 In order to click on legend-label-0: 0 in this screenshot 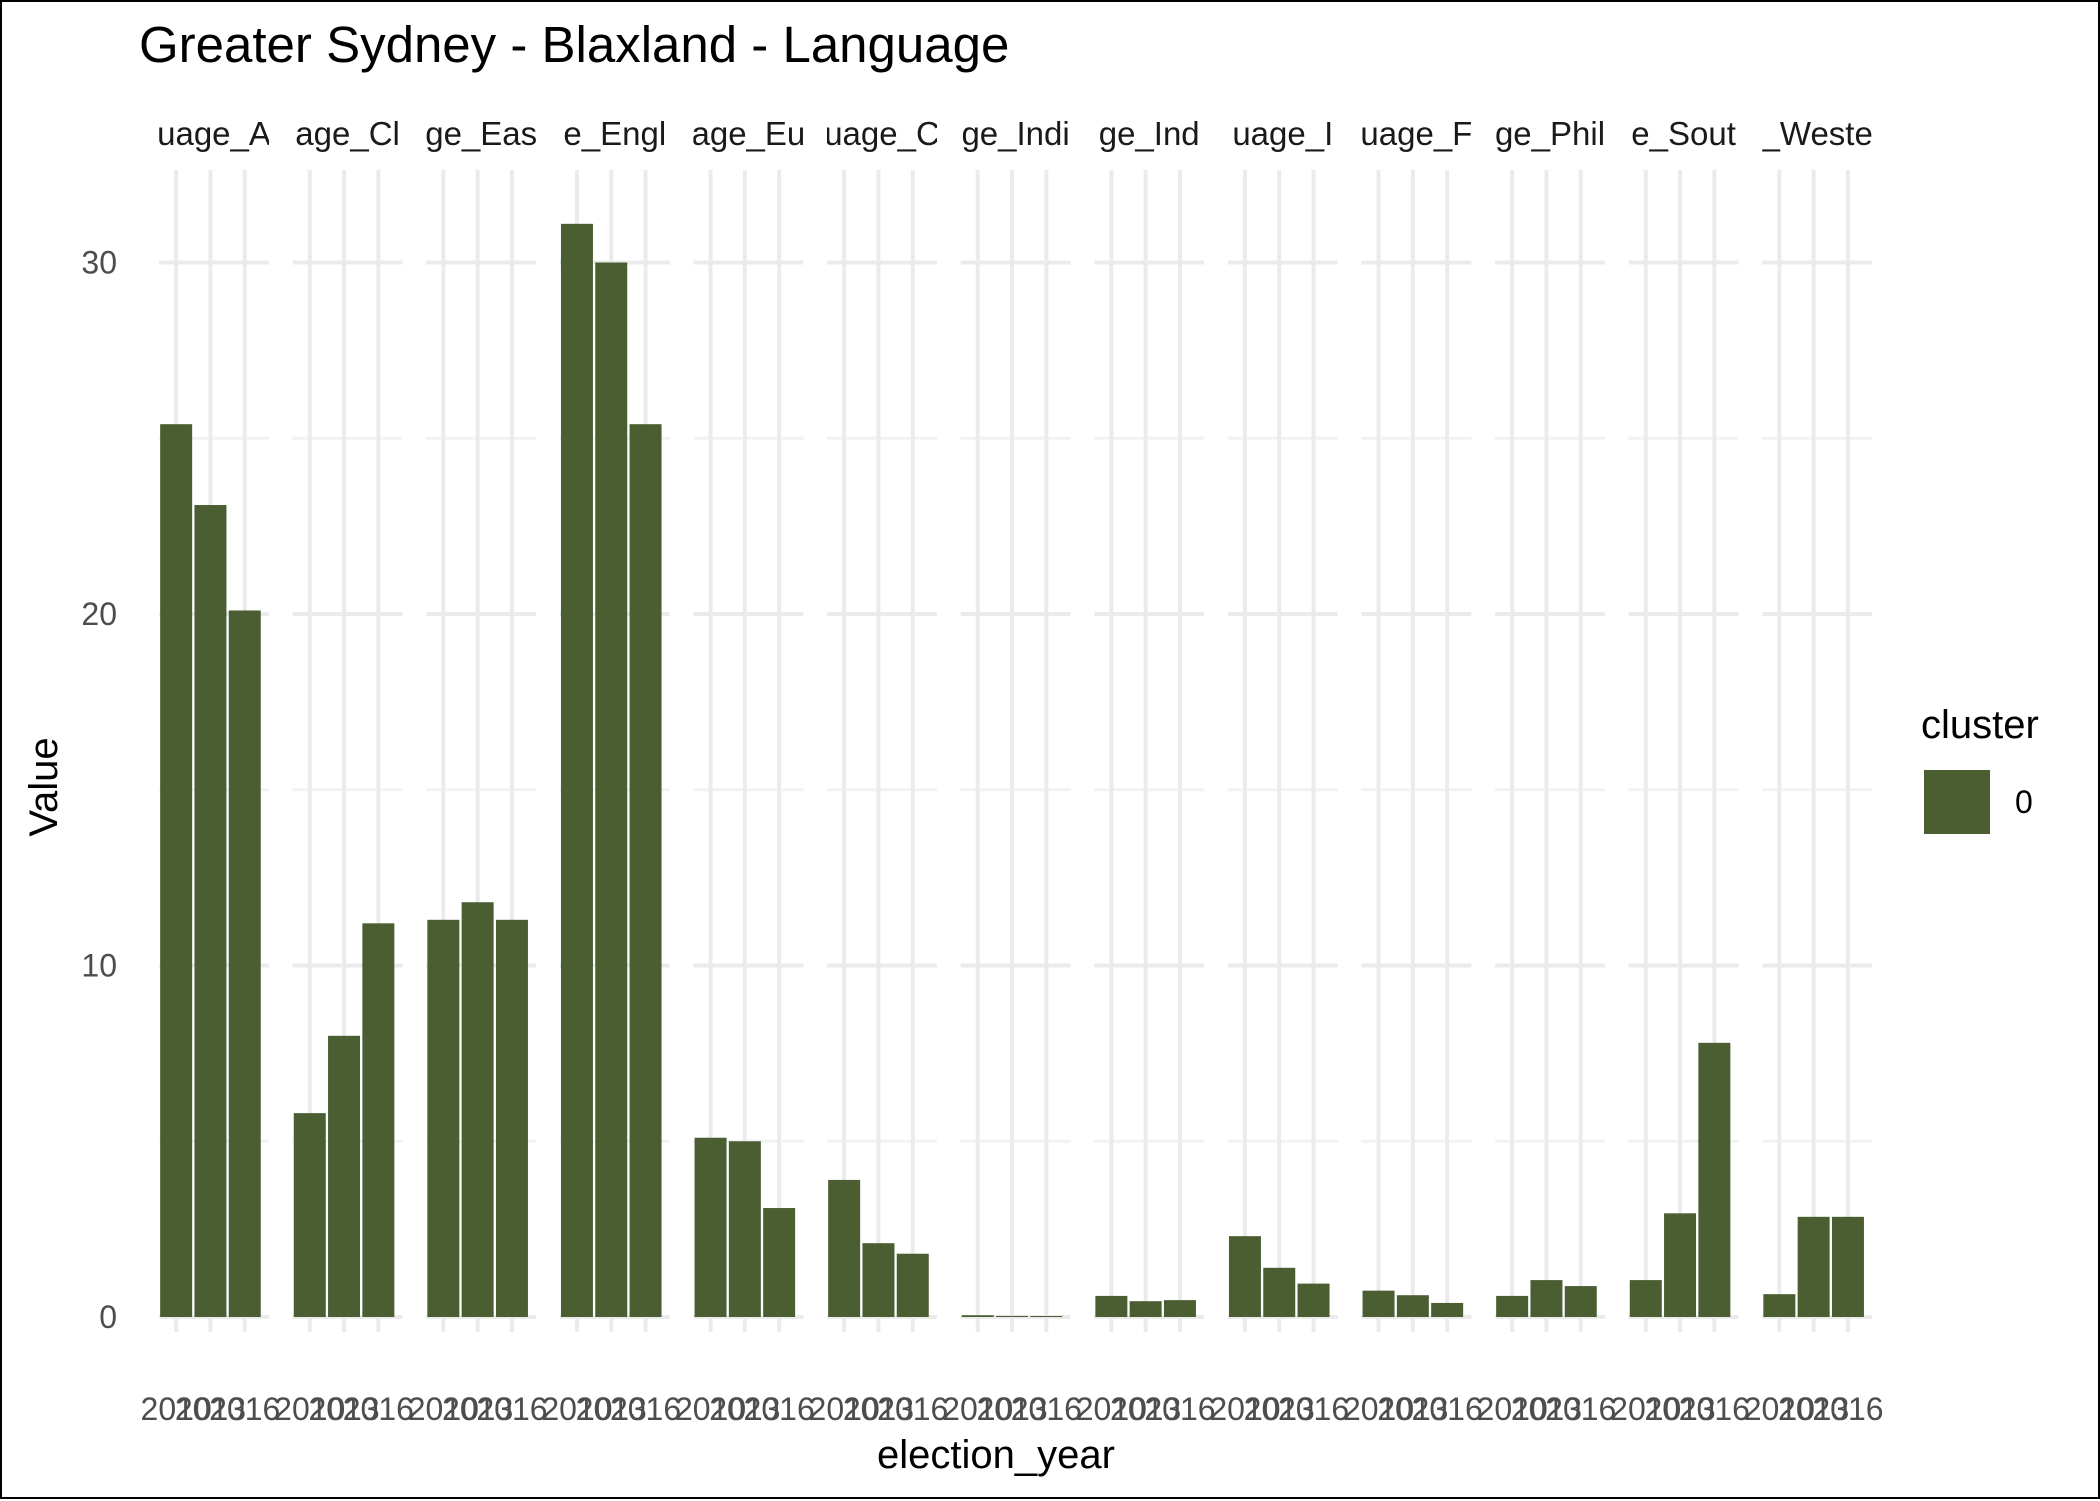, I will do `click(2024, 802)`.